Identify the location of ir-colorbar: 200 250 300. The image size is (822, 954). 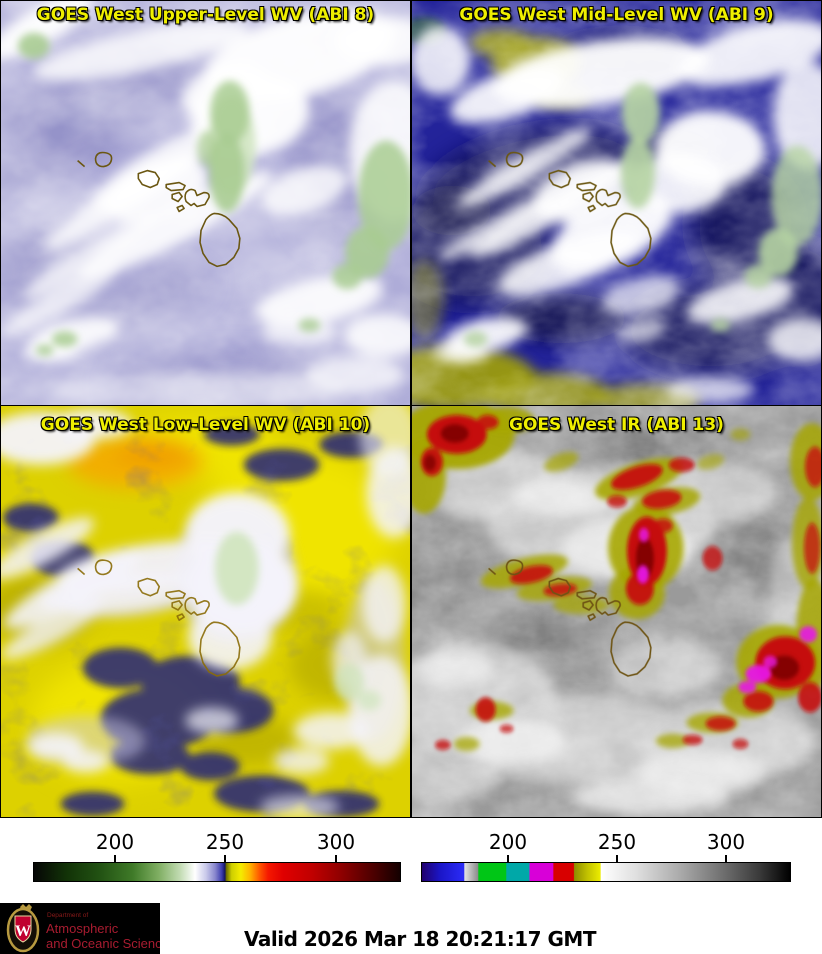
(606, 857).